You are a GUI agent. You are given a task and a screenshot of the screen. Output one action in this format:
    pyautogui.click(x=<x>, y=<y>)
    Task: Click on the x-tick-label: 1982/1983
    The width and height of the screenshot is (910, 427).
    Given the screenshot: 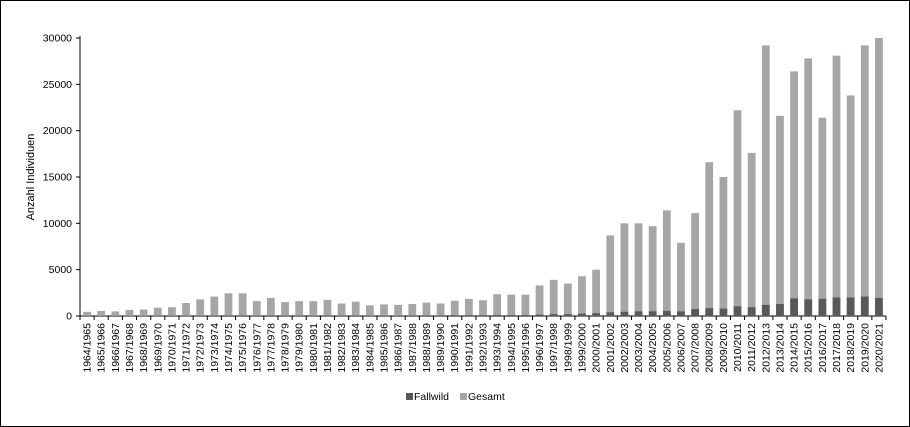 What is the action you would take?
    pyautogui.click(x=342, y=348)
    